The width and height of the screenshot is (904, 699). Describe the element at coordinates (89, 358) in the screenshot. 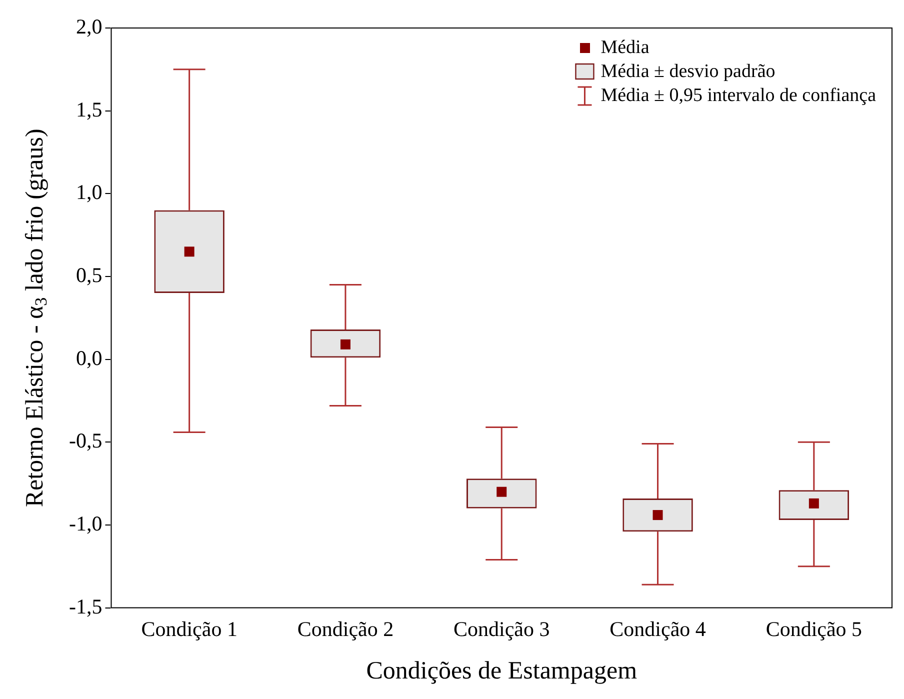

I see `y-tick-label: 0,0` at that location.